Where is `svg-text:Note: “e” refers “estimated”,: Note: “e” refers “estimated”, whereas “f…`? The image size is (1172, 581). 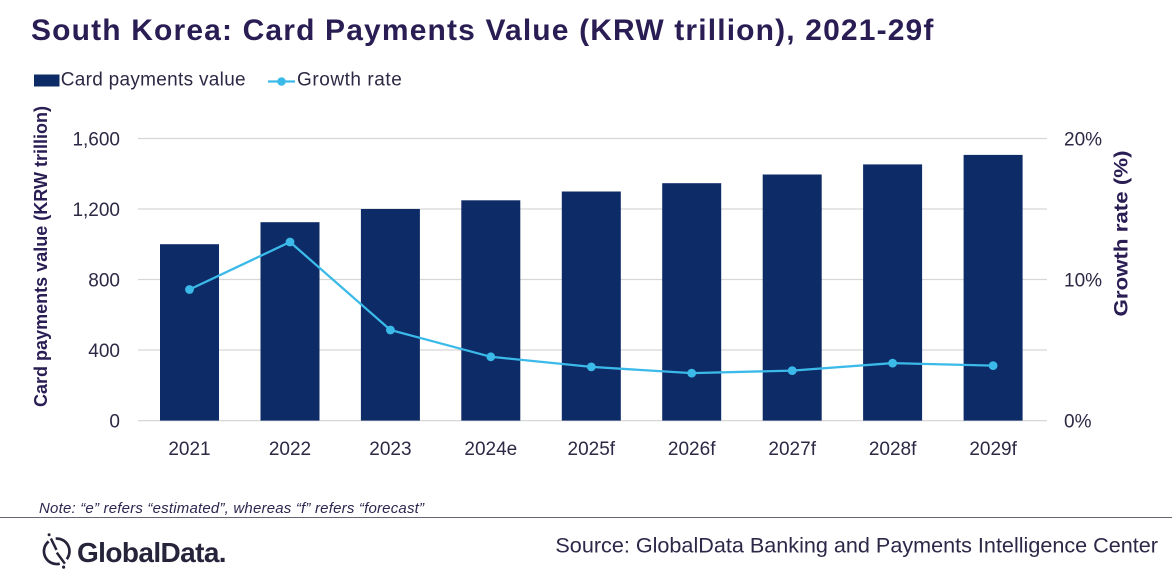 svg-text:Note: “e” refers “estimated”,: Note: “e” refers “estimated”, whereas “f… is located at coordinates (232, 508).